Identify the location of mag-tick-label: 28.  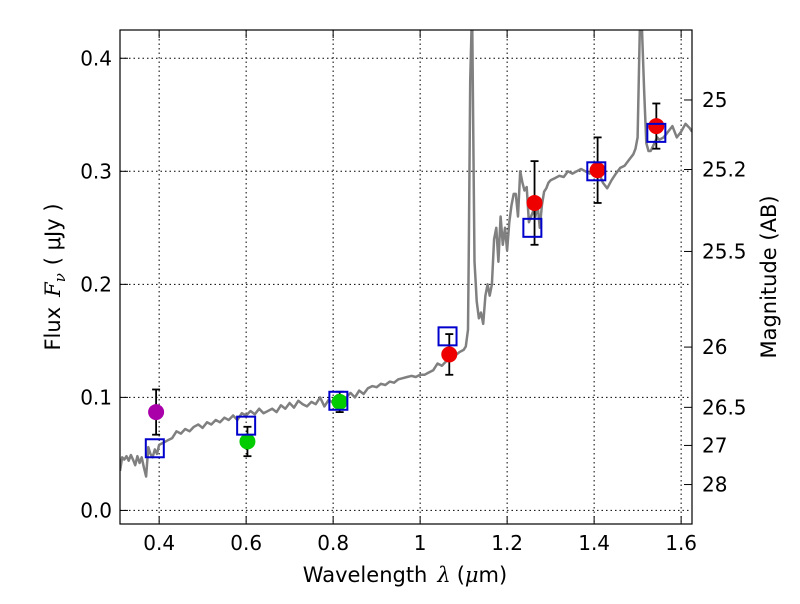
(714, 485).